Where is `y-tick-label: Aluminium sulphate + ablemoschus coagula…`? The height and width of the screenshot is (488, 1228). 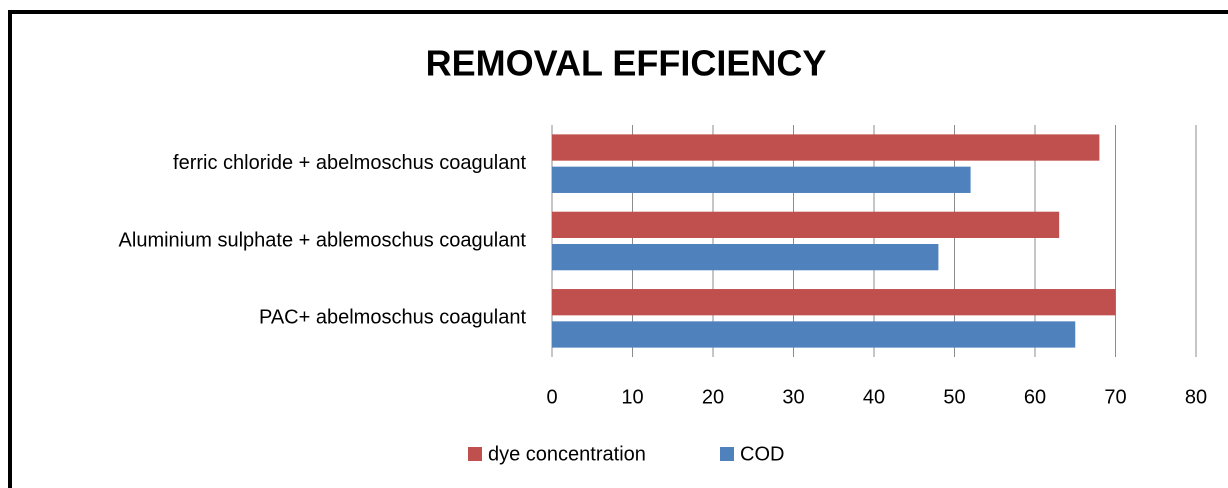 y-tick-label: Aluminium sulphate + ablemoschus coagula… is located at coordinates (323, 240).